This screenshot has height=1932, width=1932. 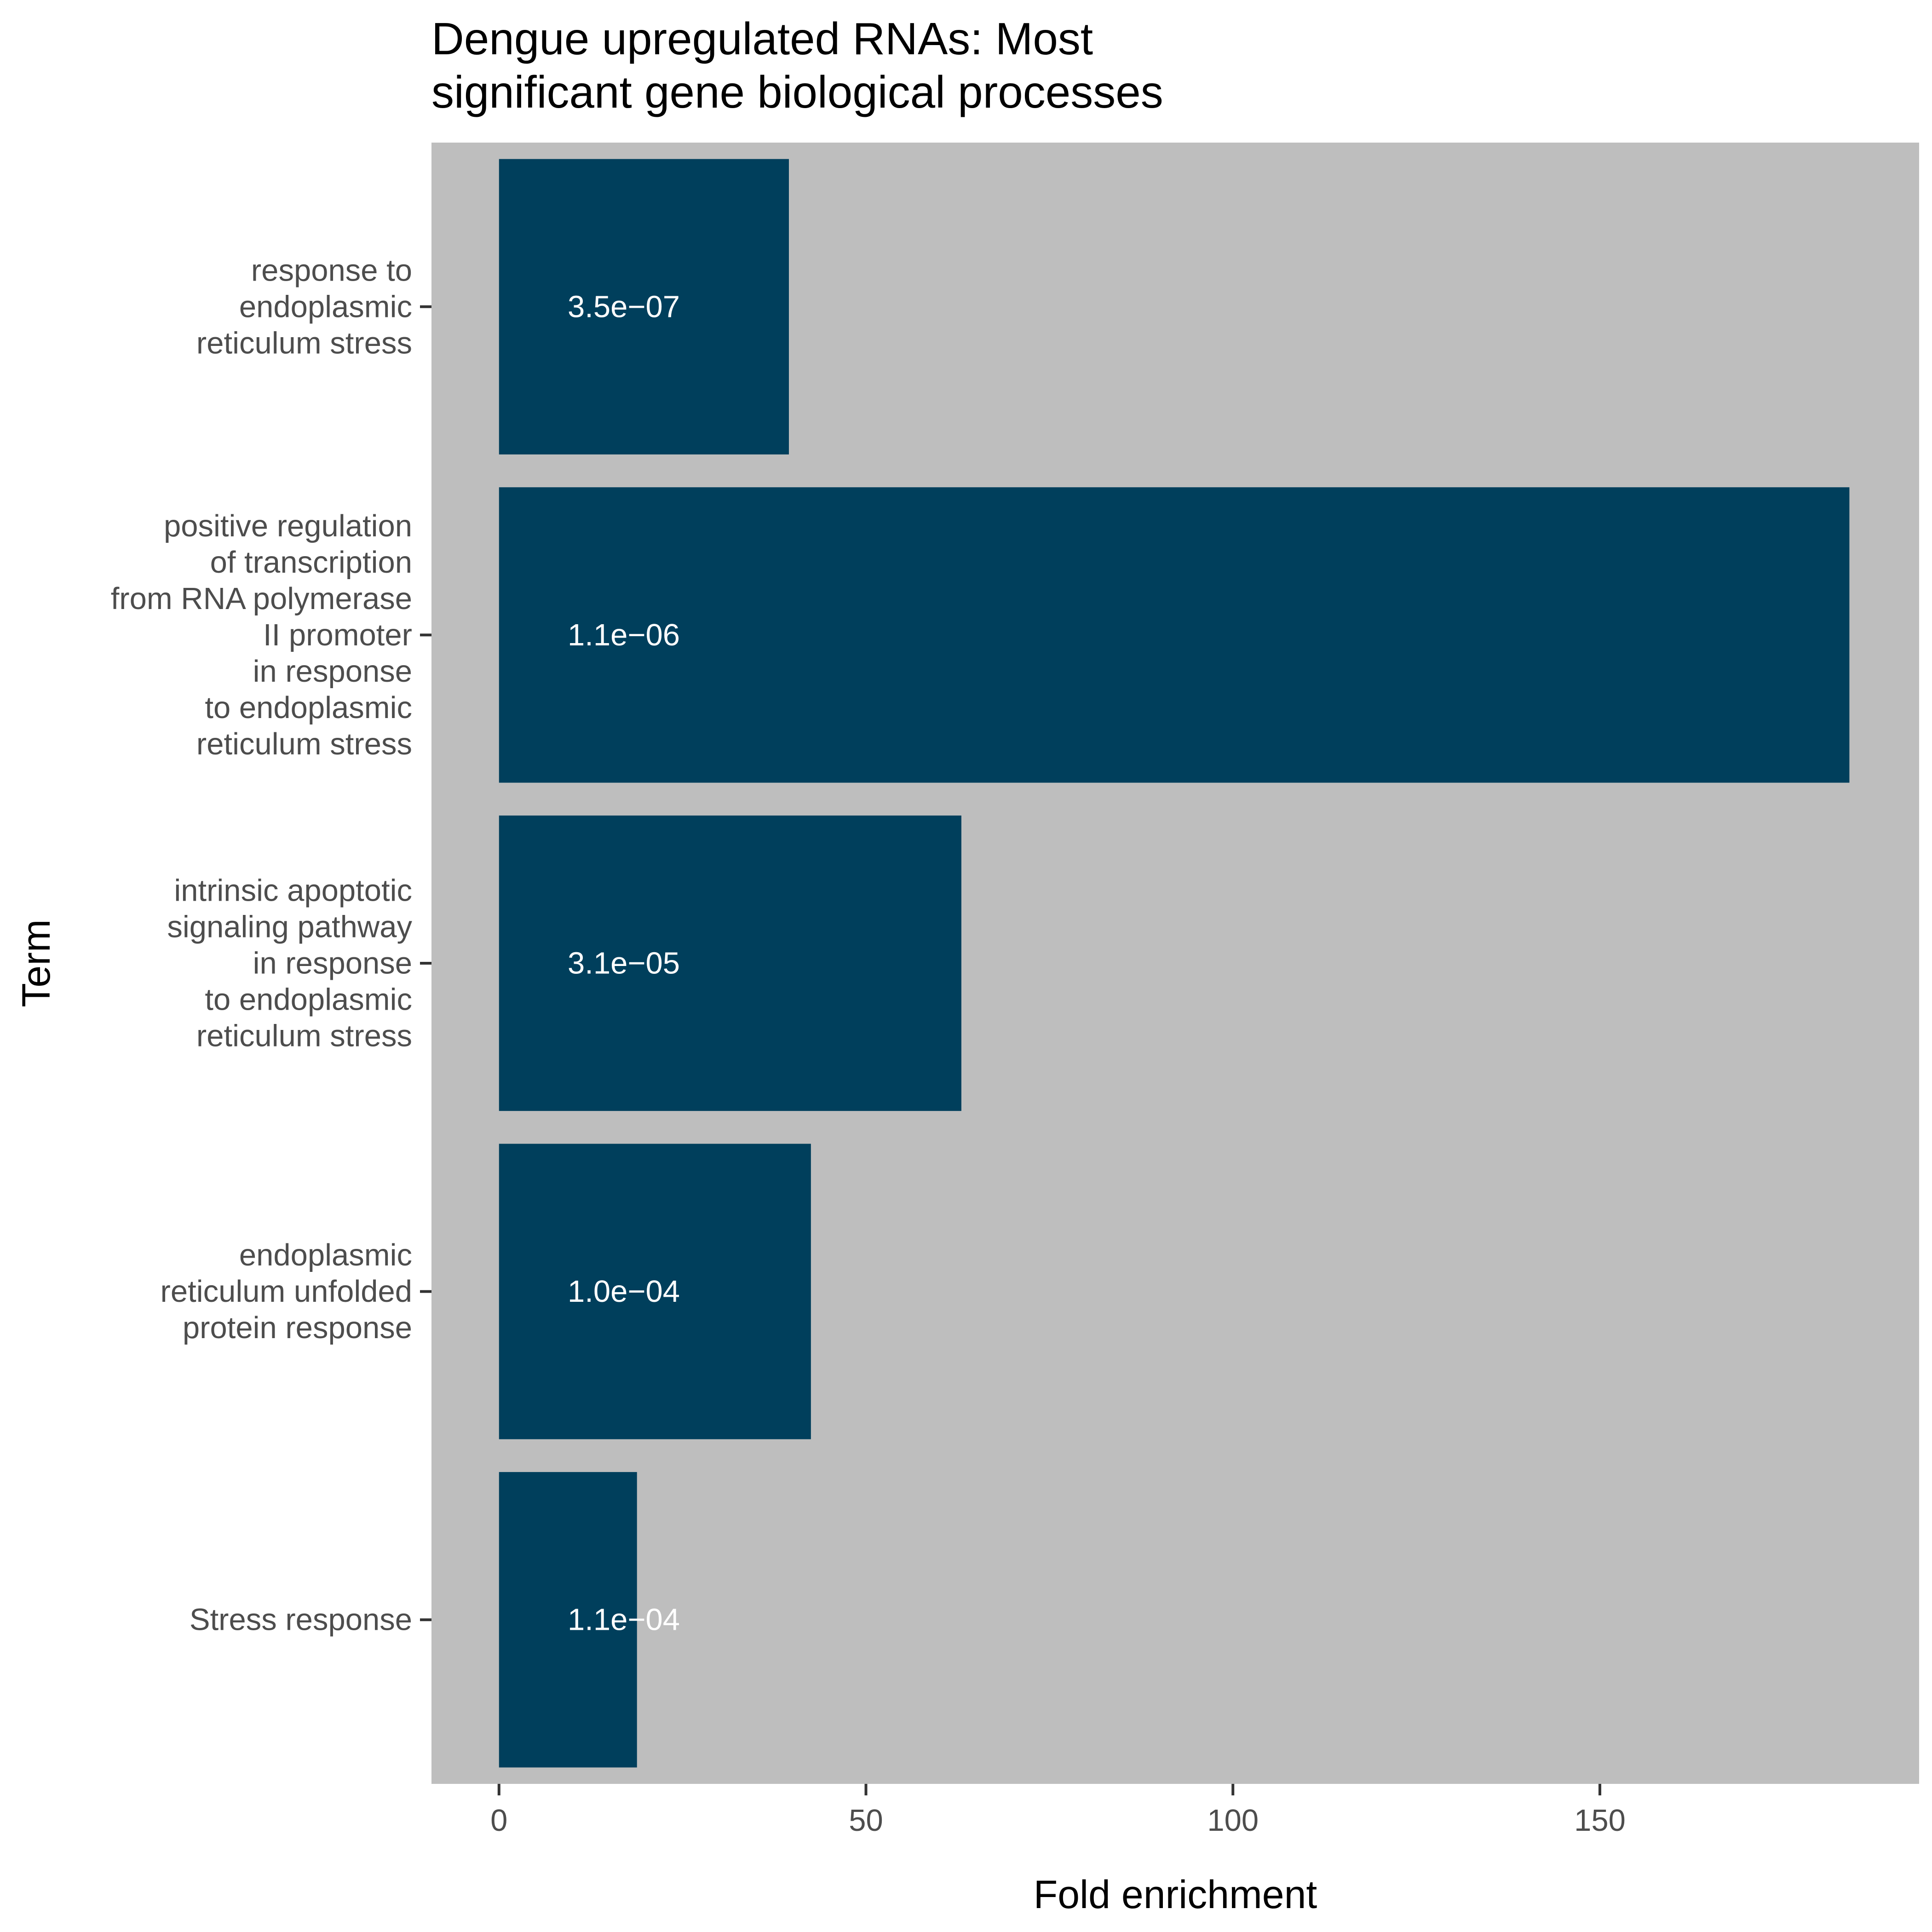 I want to click on y-tick-label: Stress response, so click(x=301, y=1620).